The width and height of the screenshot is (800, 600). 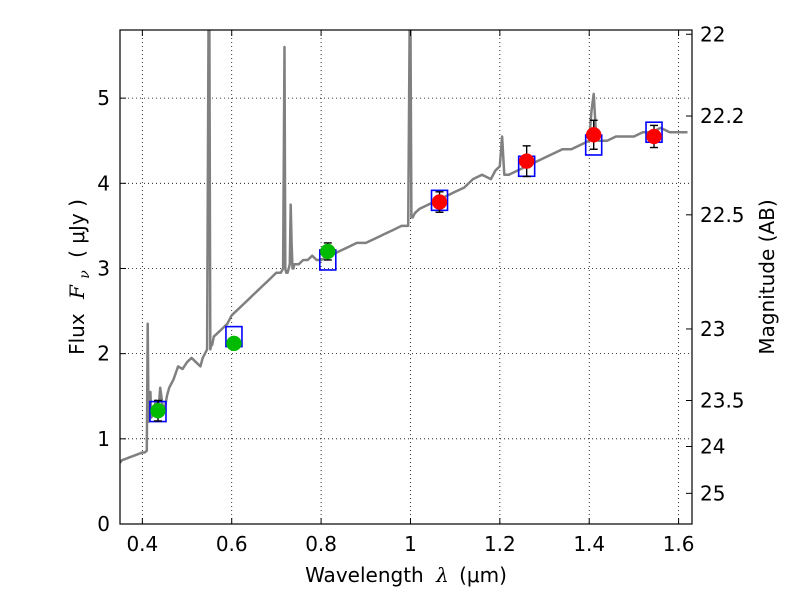 I want to click on x-tick-label: 0.8, so click(x=321, y=544).